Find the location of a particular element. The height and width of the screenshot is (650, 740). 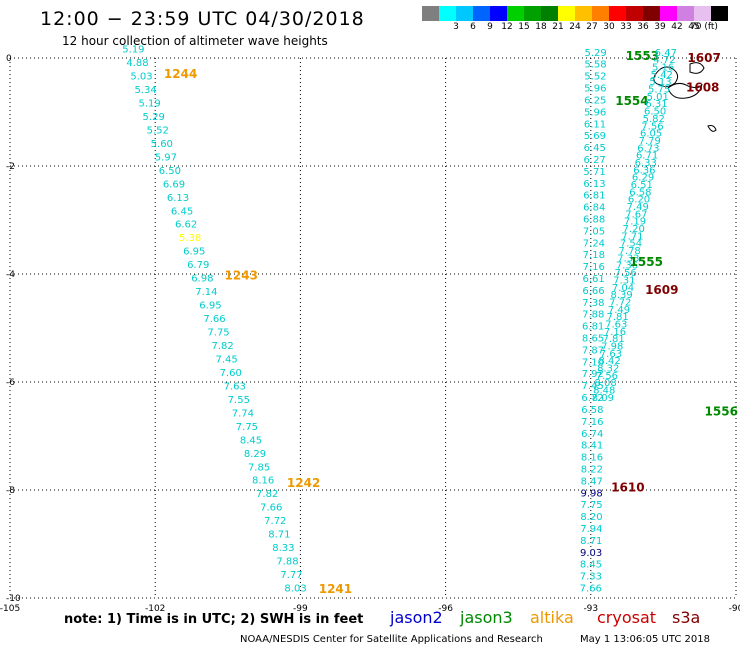

wave-height-value: 8.09 is located at coordinates (603, 398).